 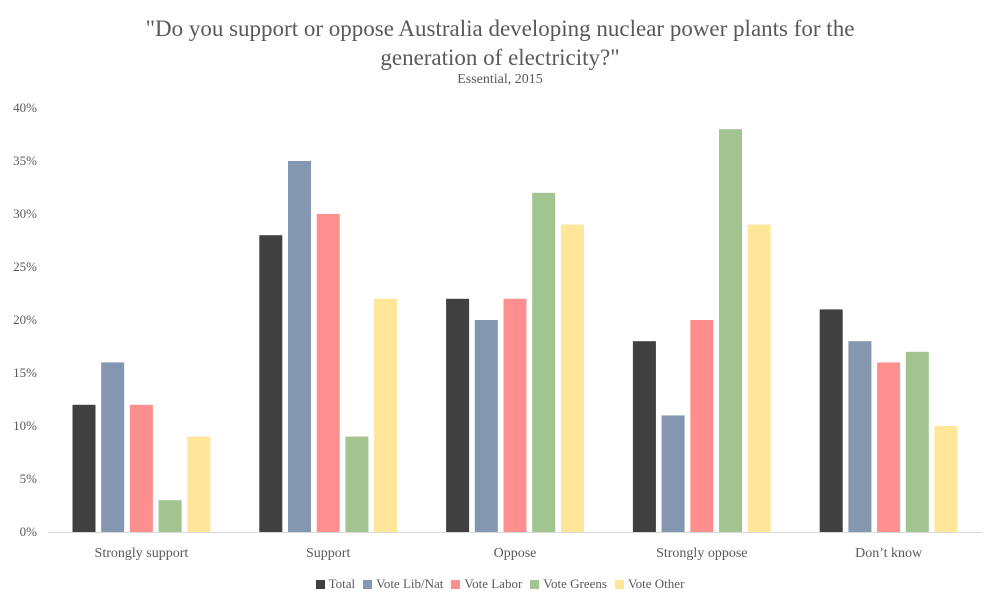 I want to click on legend-label: Vote Labor, so click(x=493, y=583).